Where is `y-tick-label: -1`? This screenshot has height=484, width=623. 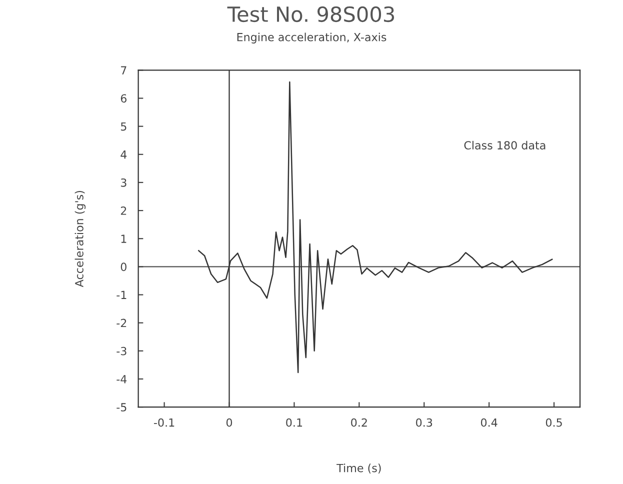
y-tick-label: -1 is located at coordinates (121, 294).